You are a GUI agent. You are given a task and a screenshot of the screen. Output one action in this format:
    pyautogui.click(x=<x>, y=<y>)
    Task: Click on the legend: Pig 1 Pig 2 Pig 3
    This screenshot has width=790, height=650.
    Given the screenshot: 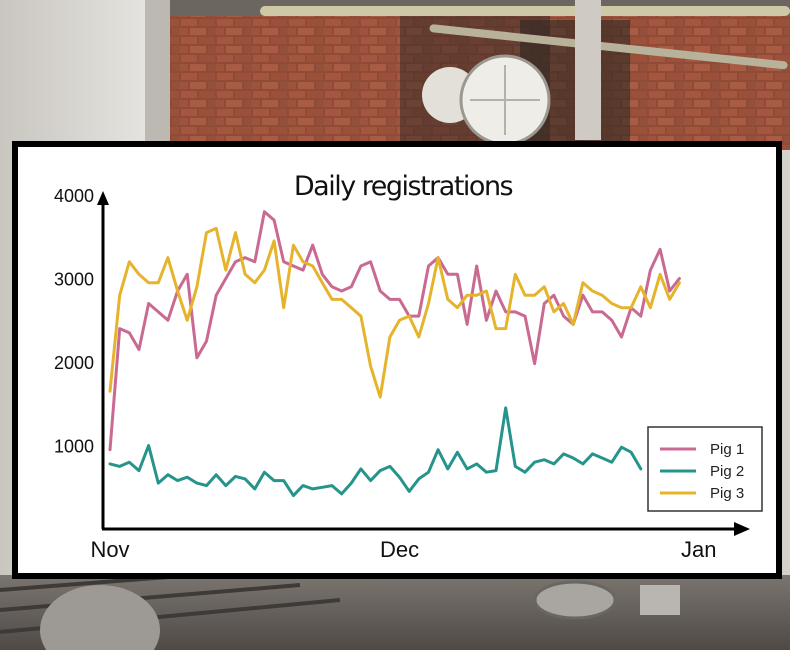 What is the action you would take?
    pyautogui.click(x=705, y=469)
    